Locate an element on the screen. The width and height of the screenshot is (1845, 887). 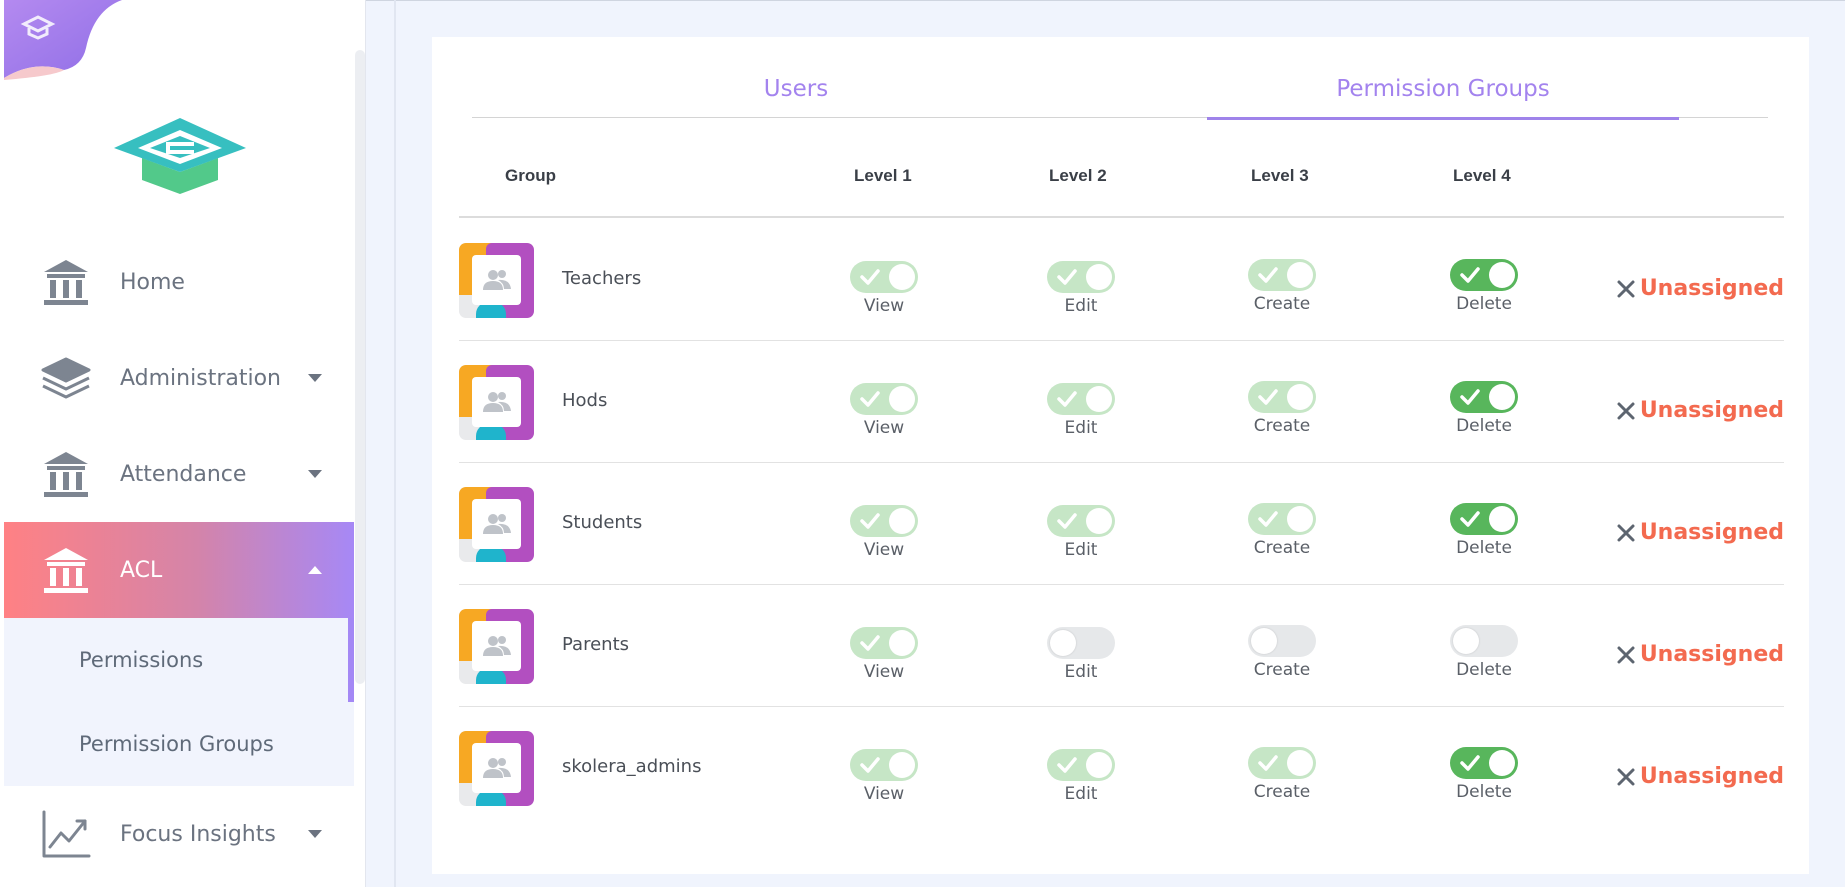
table-row: Parents View Edit Create Delete Unassigned is located at coordinates (1121, 646).